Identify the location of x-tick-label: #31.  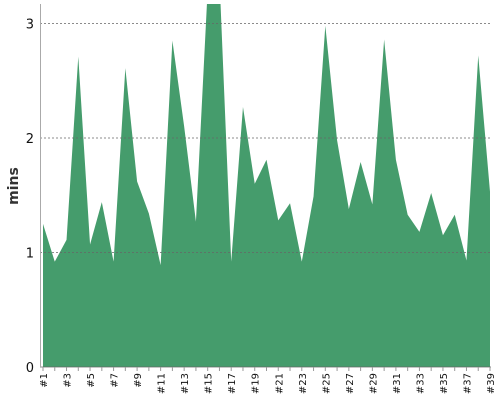
(397, 383).